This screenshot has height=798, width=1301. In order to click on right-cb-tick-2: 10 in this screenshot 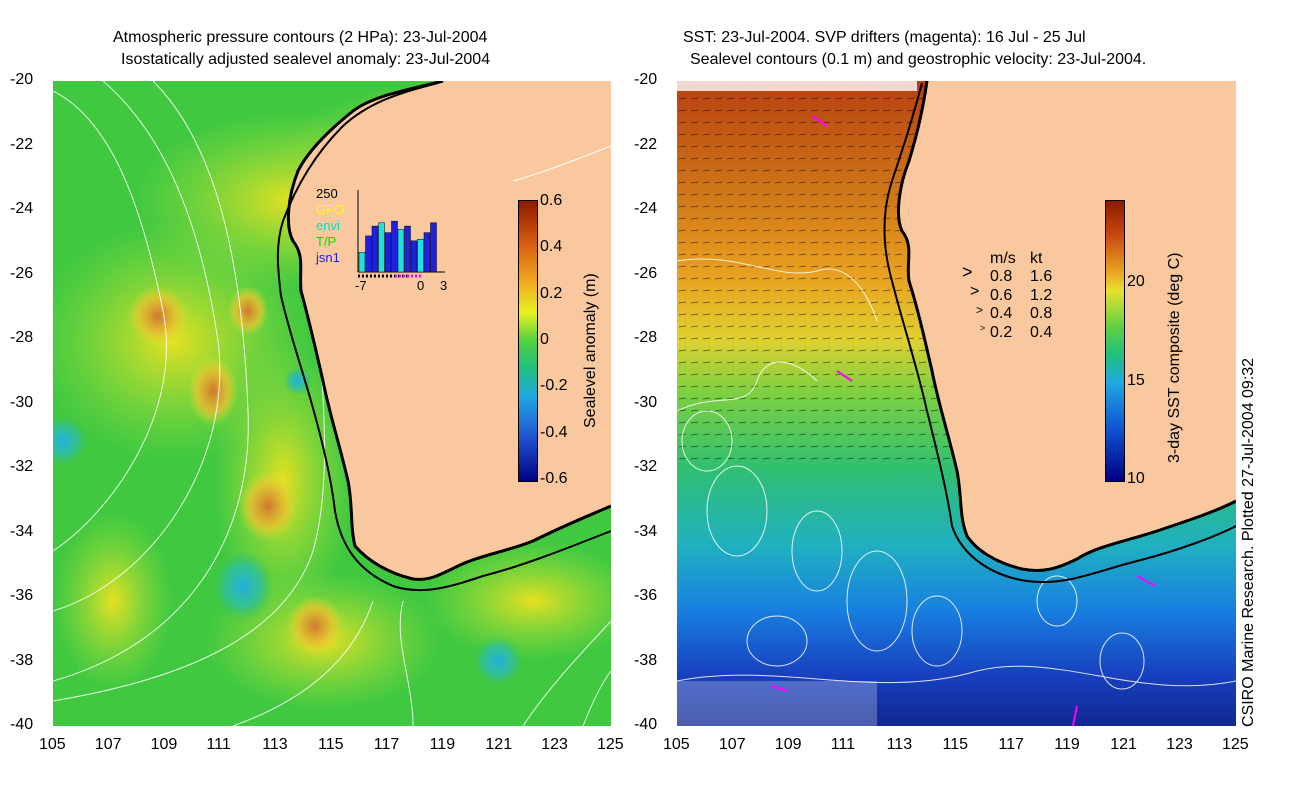, I will do `click(1136, 478)`.